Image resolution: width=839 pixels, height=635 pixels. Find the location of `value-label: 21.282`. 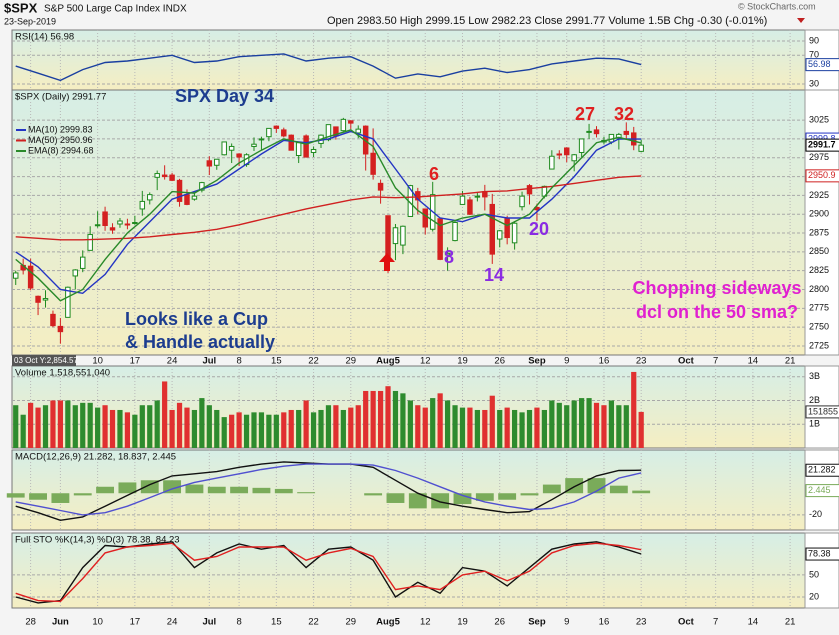

value-label: 21.282 is located at coordinates (822, 470).